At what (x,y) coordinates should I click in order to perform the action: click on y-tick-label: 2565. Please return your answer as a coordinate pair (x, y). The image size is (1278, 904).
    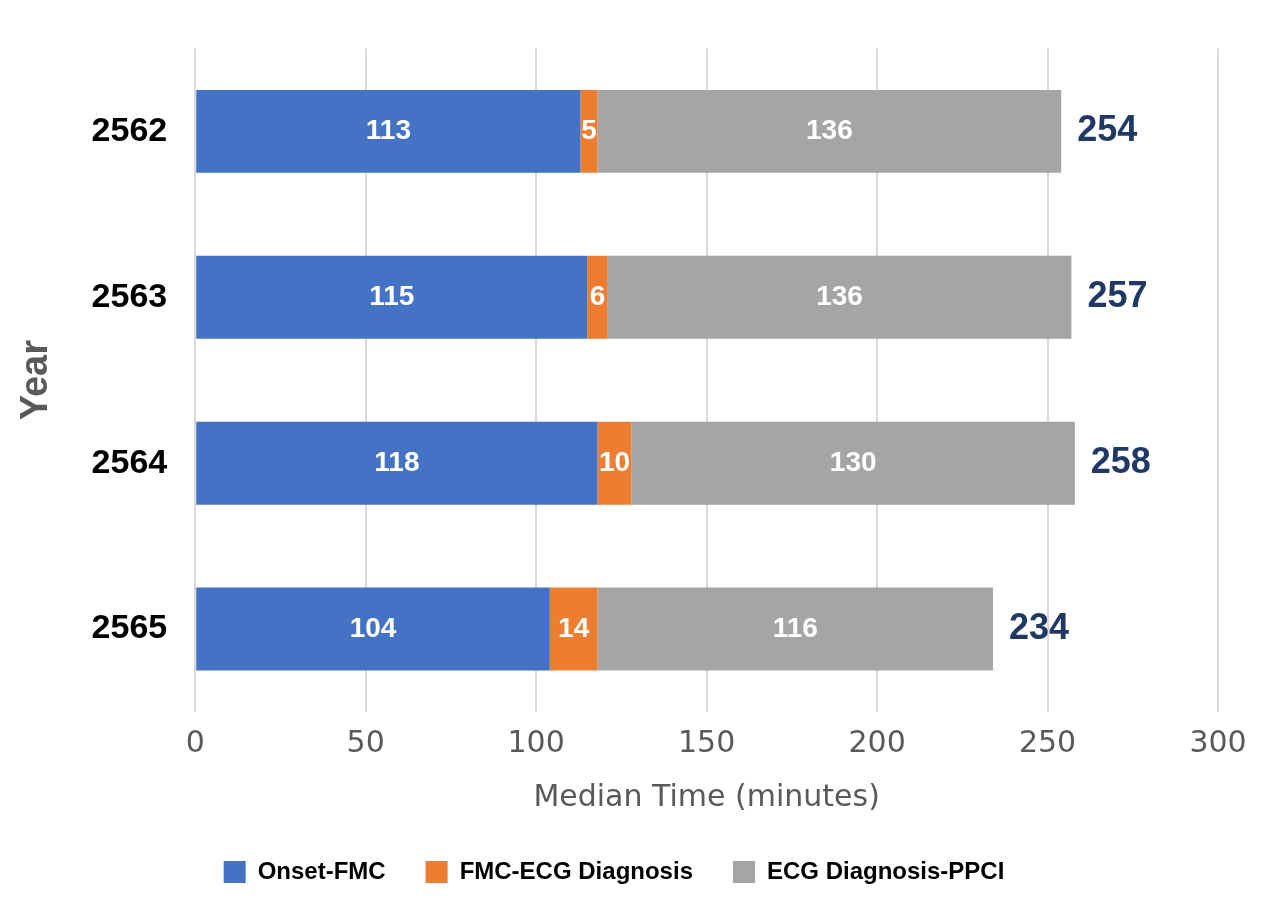
    Looking at the image, I should click on (129, 626).